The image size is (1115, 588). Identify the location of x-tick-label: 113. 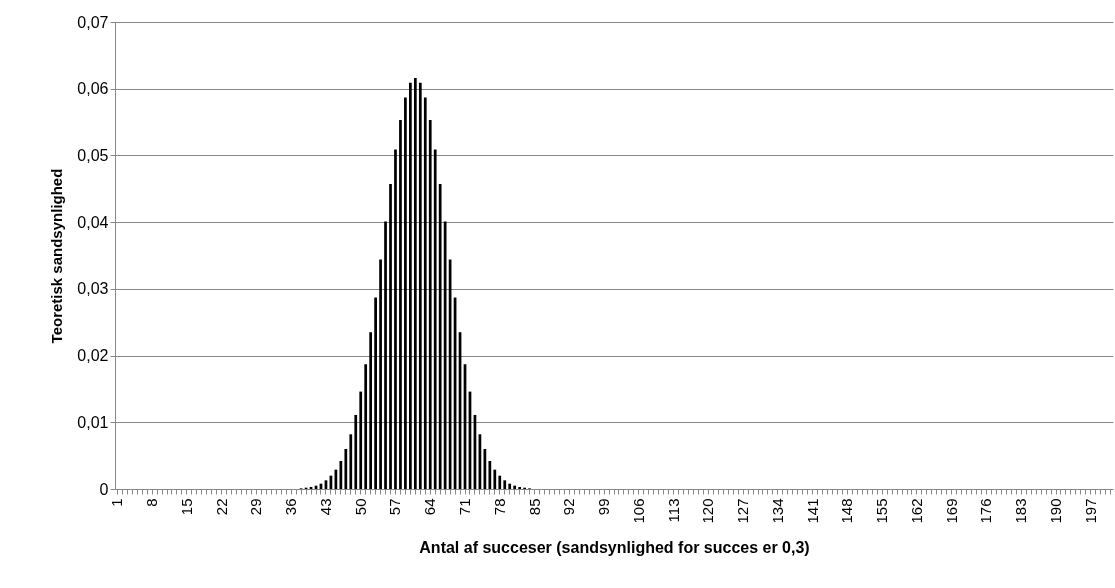
(673, 510).